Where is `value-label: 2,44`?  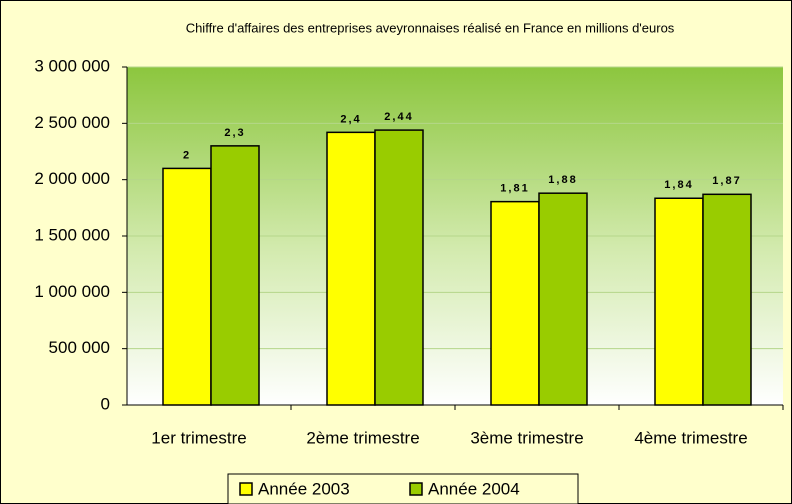 value-label: 2,44 is located at coordinates (398, 117).